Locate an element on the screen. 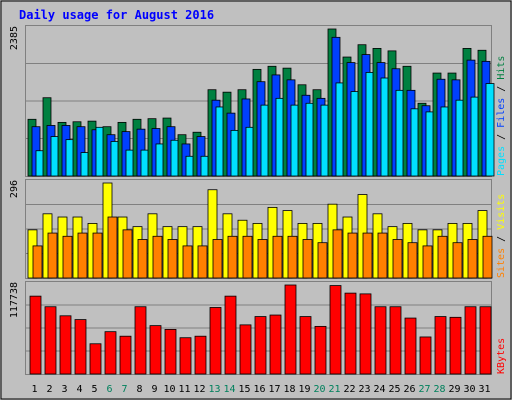 This screenshot has height=400, width=512. x-label-day-11: 11 is located at coordinates (184, 389).